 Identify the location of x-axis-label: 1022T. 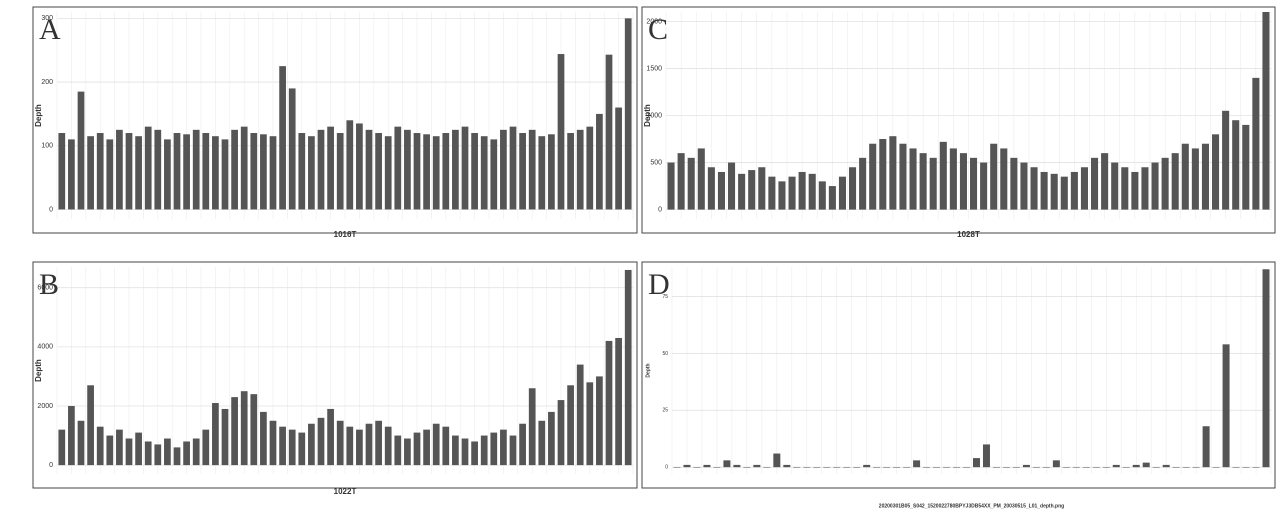
(345, 491).